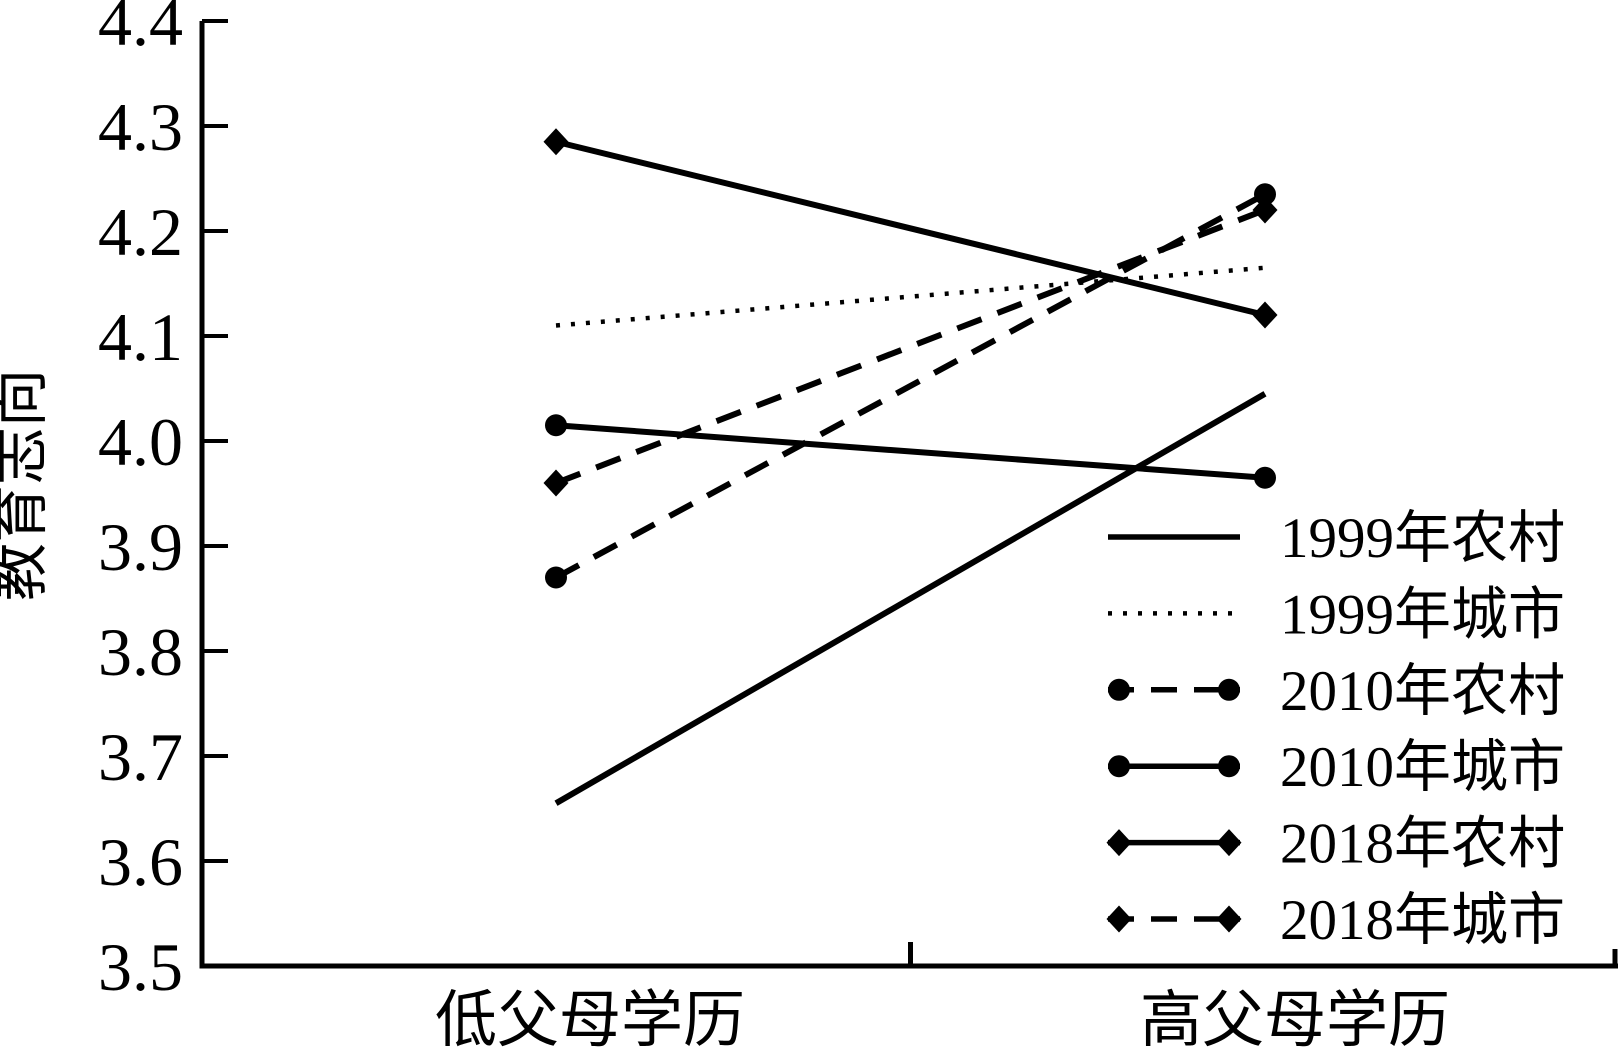 Image resolution: width=1622 pixels, height=1062 pixels. What do you see at coordinates (140, 652) in the screenshot?
I see `y-tick-label-3.8: 3.8` at bounding box center [140, 652].